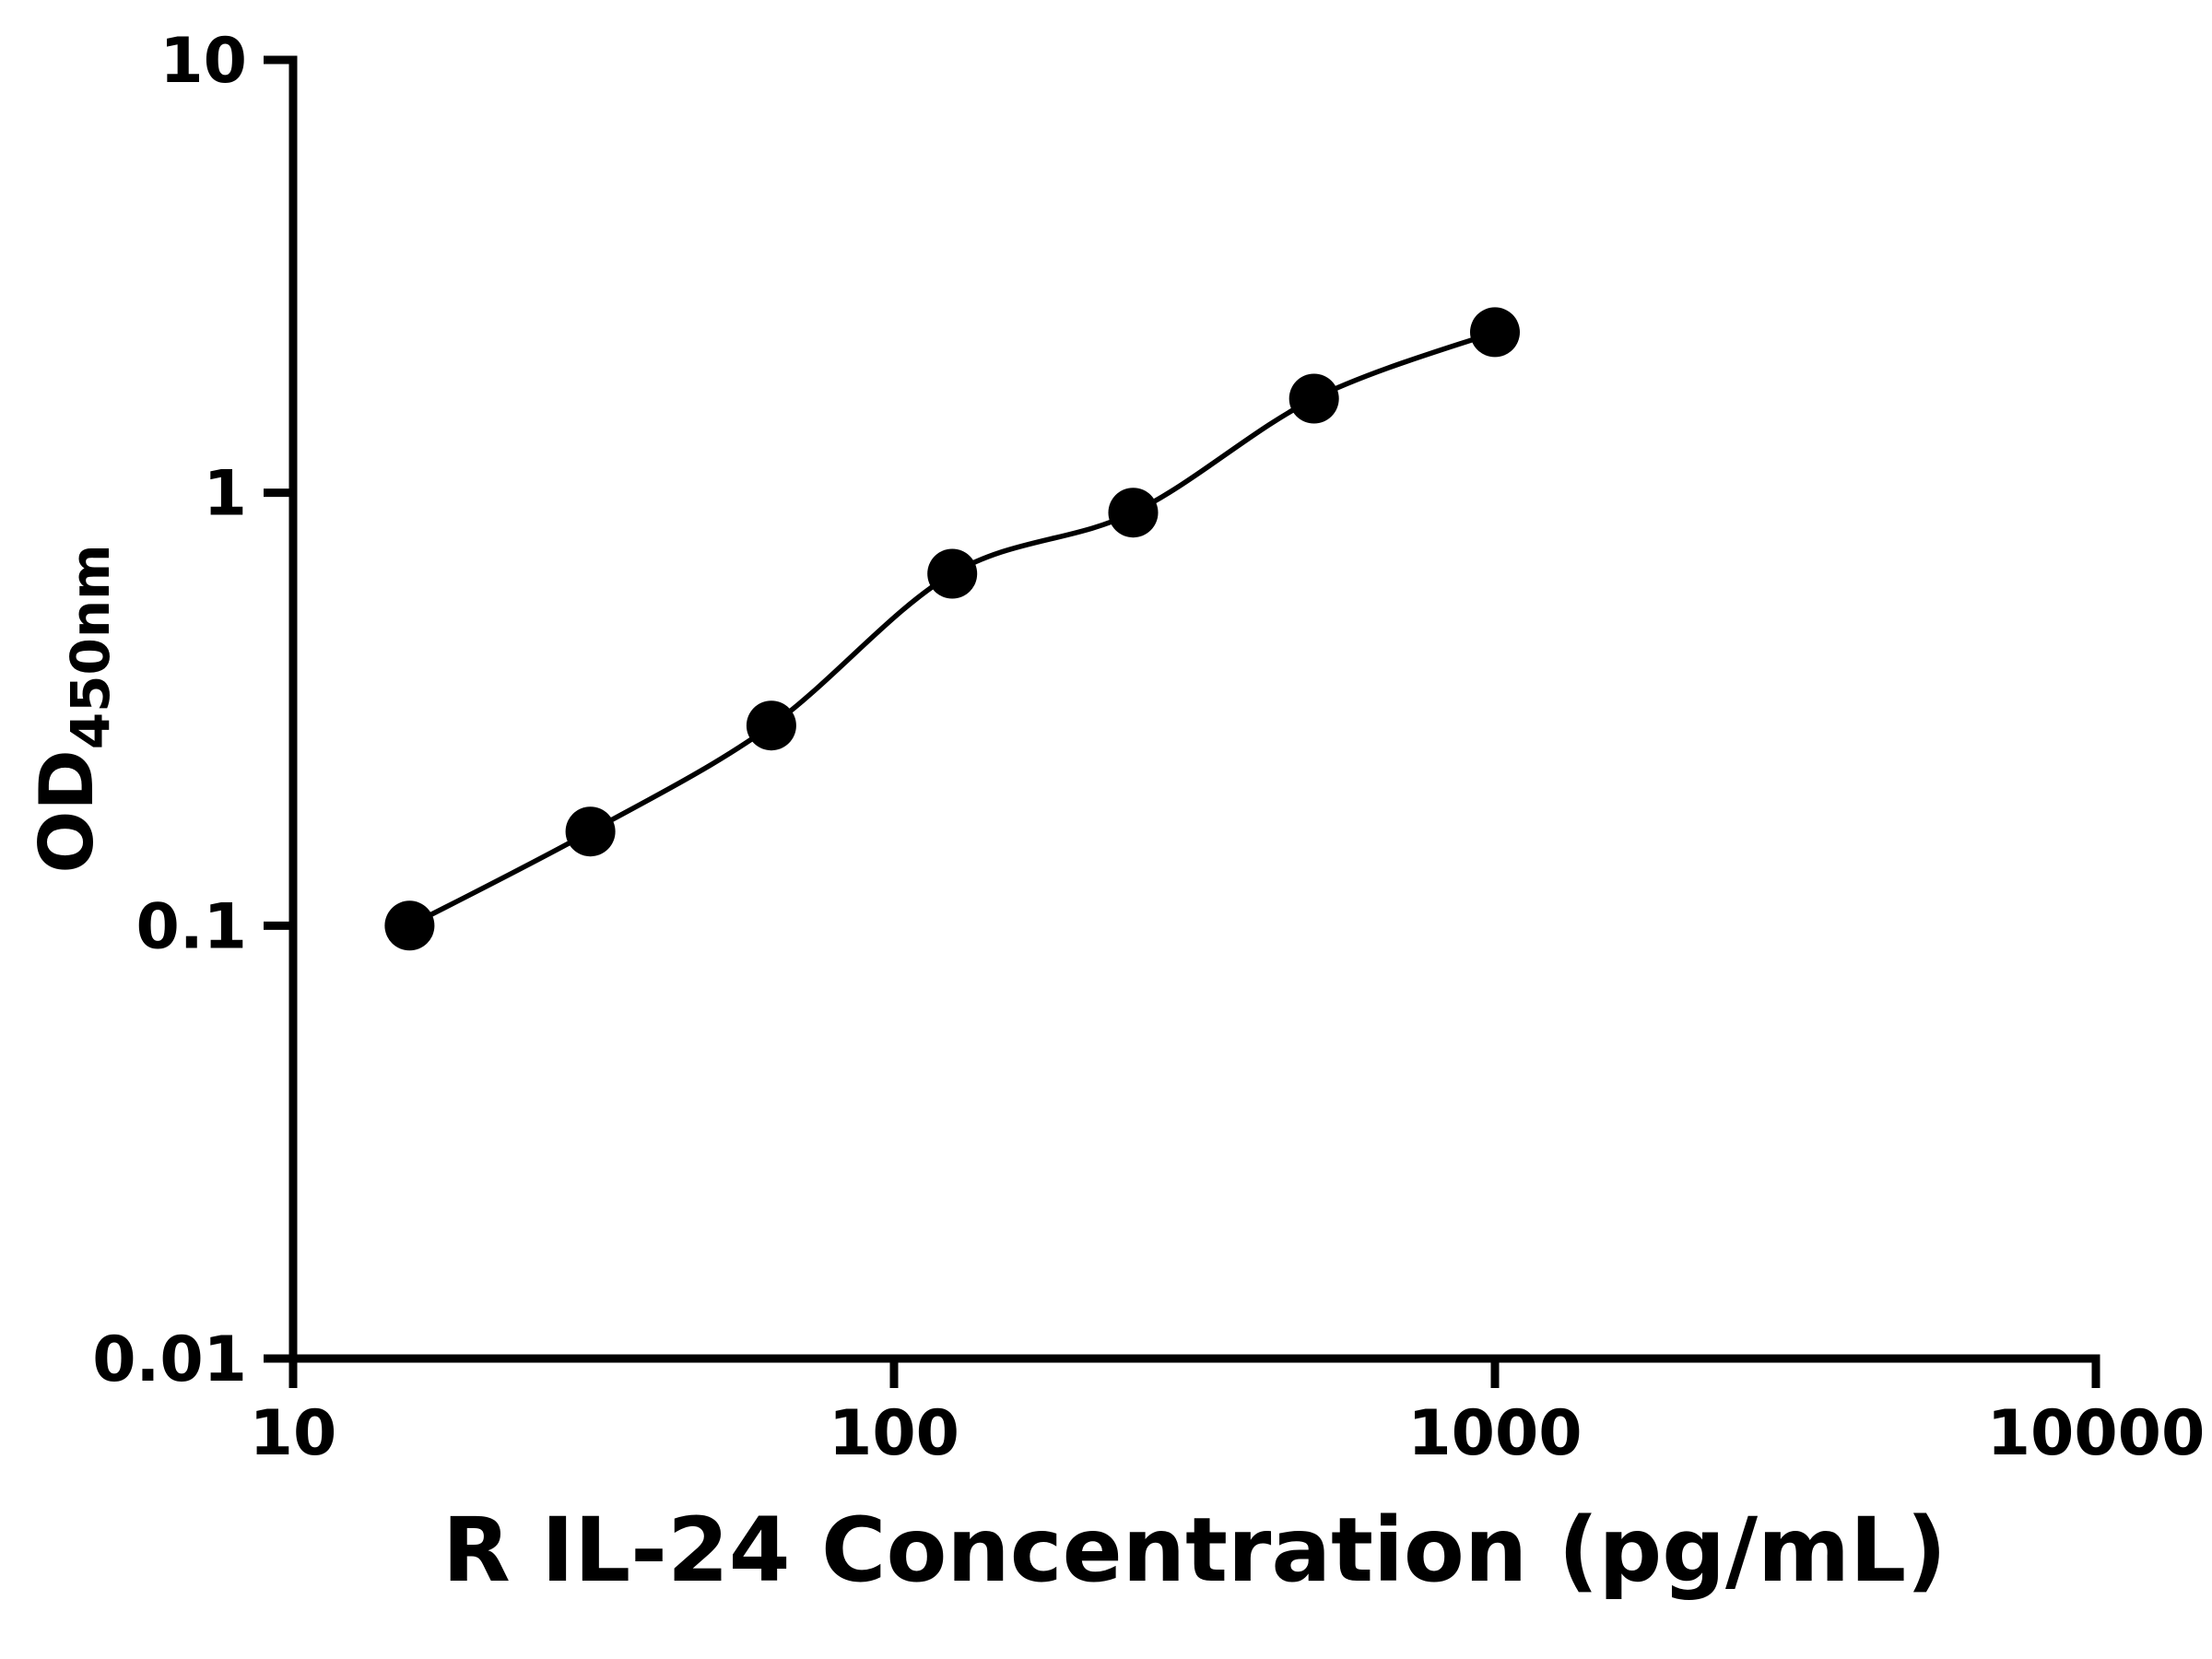 The image size is (2212, 1659). Describe the element at coordinates (169, 1360) in the screenshot. I see `y-tick-label: 0.01` at that location.